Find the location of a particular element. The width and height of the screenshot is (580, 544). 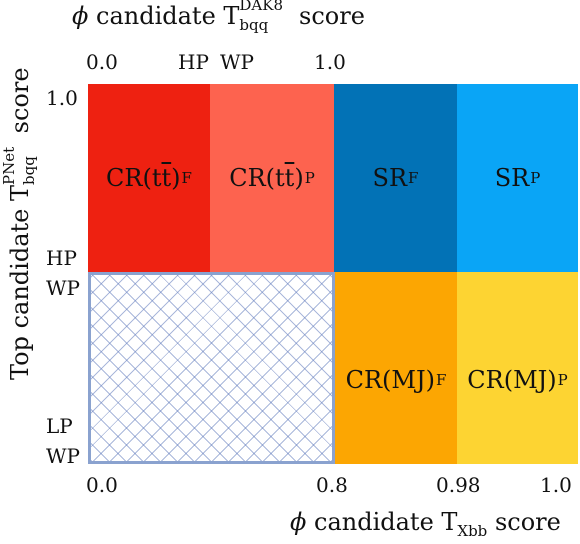

top-axis-title: ϕ candidate T DAK8 bqq score is located at coordinates (218, 17).